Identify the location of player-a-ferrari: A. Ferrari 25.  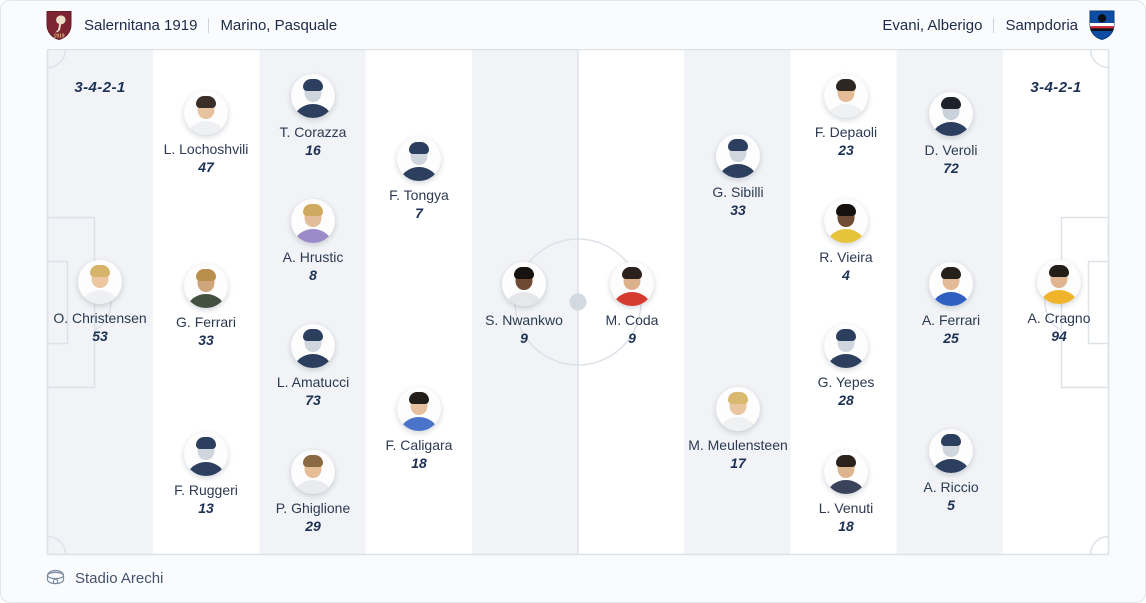
(951, 305).